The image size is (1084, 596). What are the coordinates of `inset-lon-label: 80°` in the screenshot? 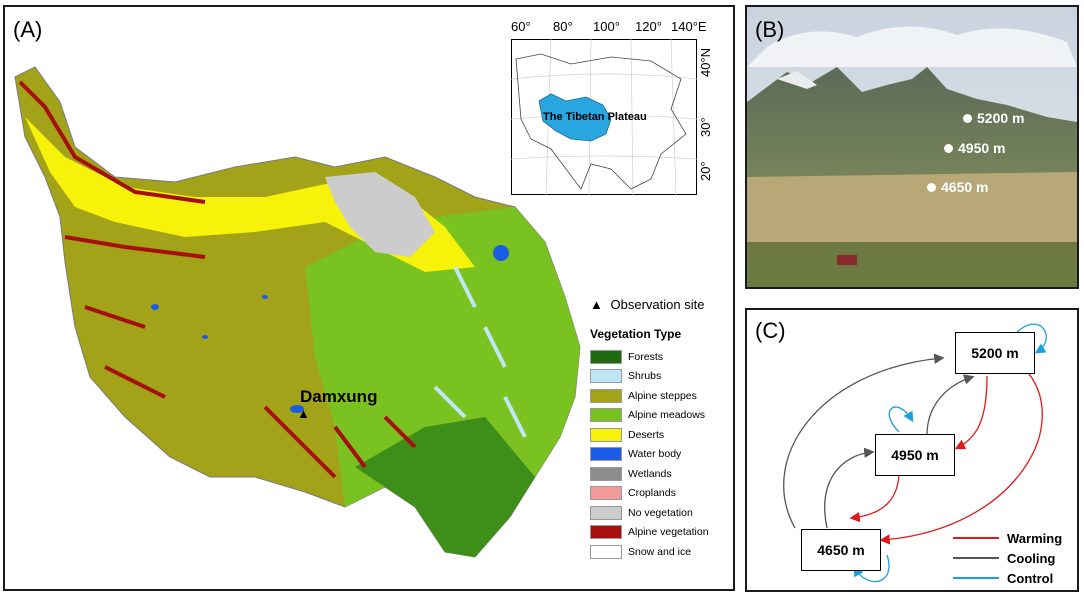 It's located at (563, 26).